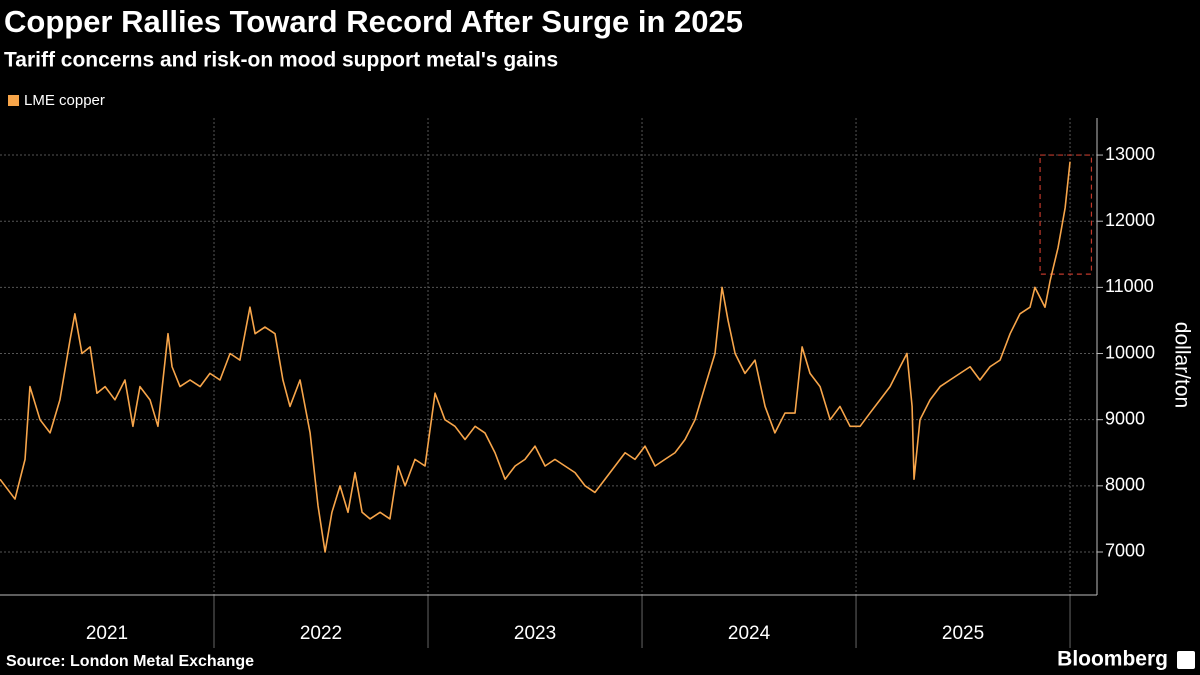  I want to click on legend-label: LME copper, so click(64, 100).